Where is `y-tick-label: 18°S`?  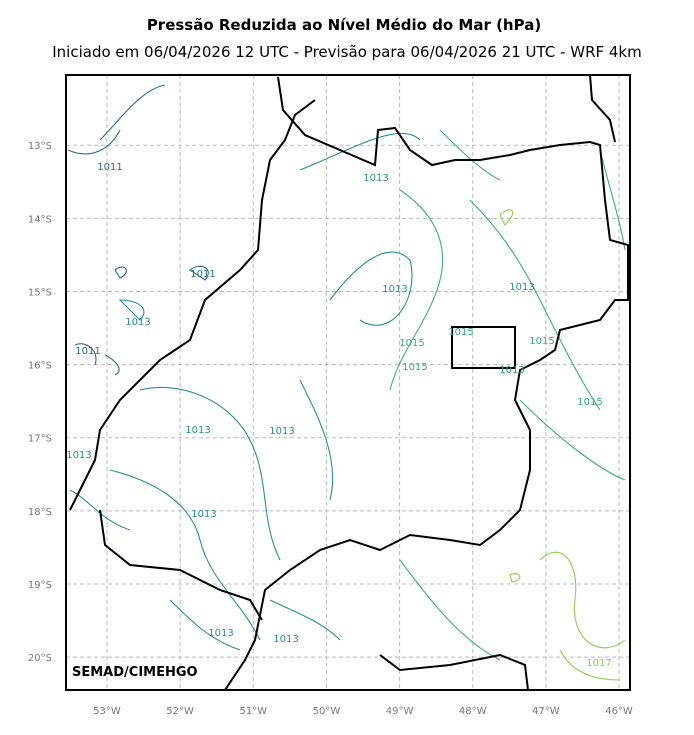
y-tick-label: 18°S is located at coordinates (40, 512).